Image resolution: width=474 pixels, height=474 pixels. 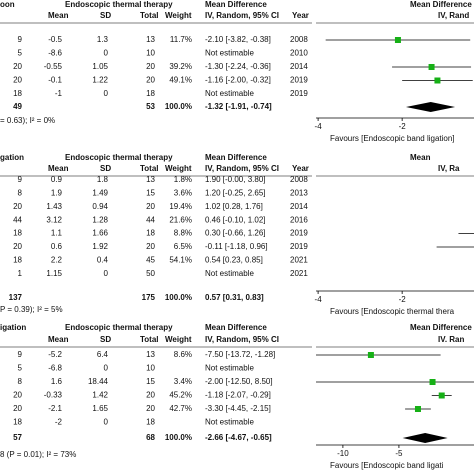 I want to click on cell: 8.8%, so click(x=183, y=233).